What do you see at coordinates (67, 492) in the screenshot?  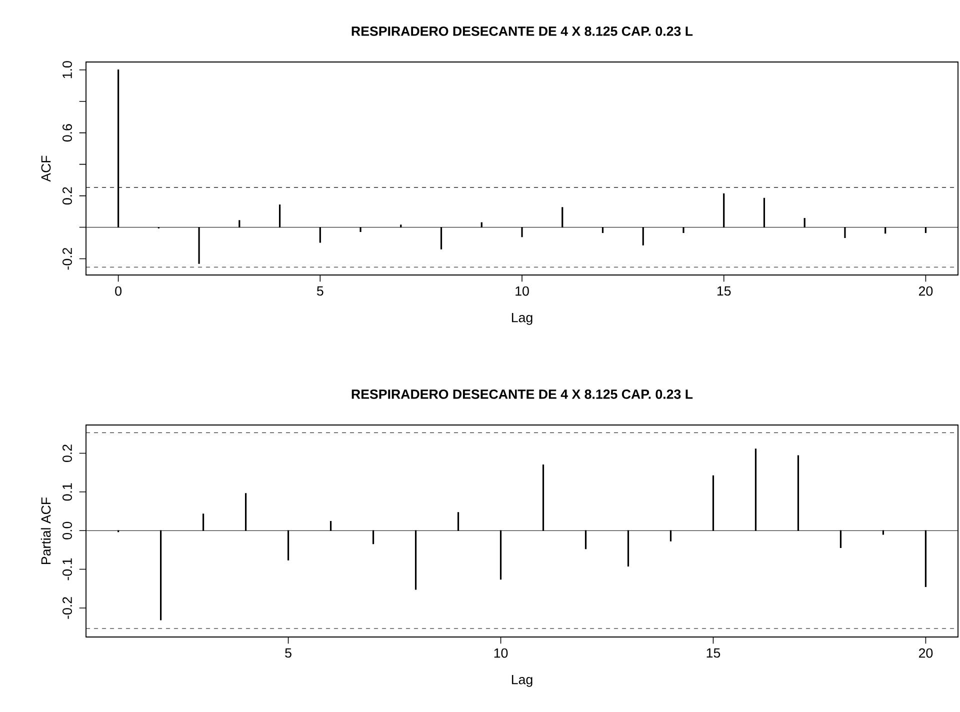 I see `y-tick-label: 0.1` at bounding box center [67, 492].